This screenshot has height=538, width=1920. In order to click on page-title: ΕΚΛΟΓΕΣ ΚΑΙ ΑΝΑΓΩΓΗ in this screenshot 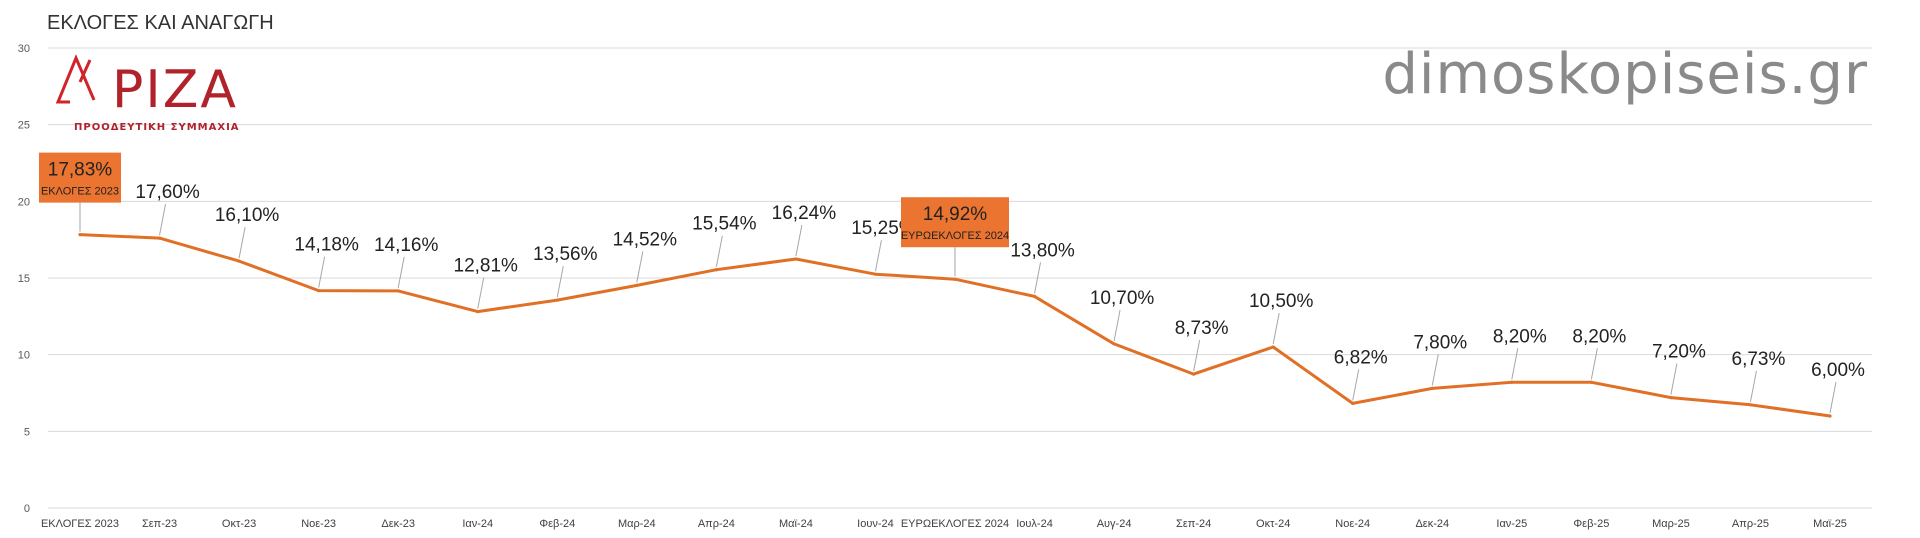, I will do `click(160, 23)`.